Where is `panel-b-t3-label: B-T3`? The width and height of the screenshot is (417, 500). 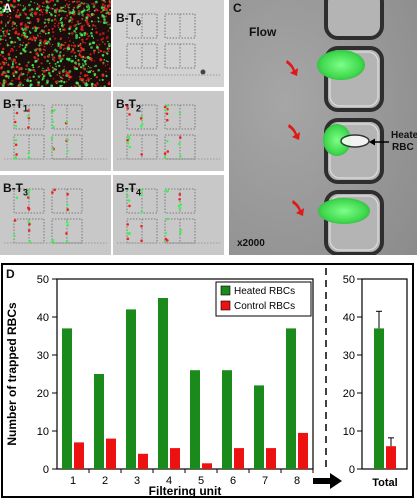
panel-b-t3-label: B-T3 is located at coordinates (15, 189).